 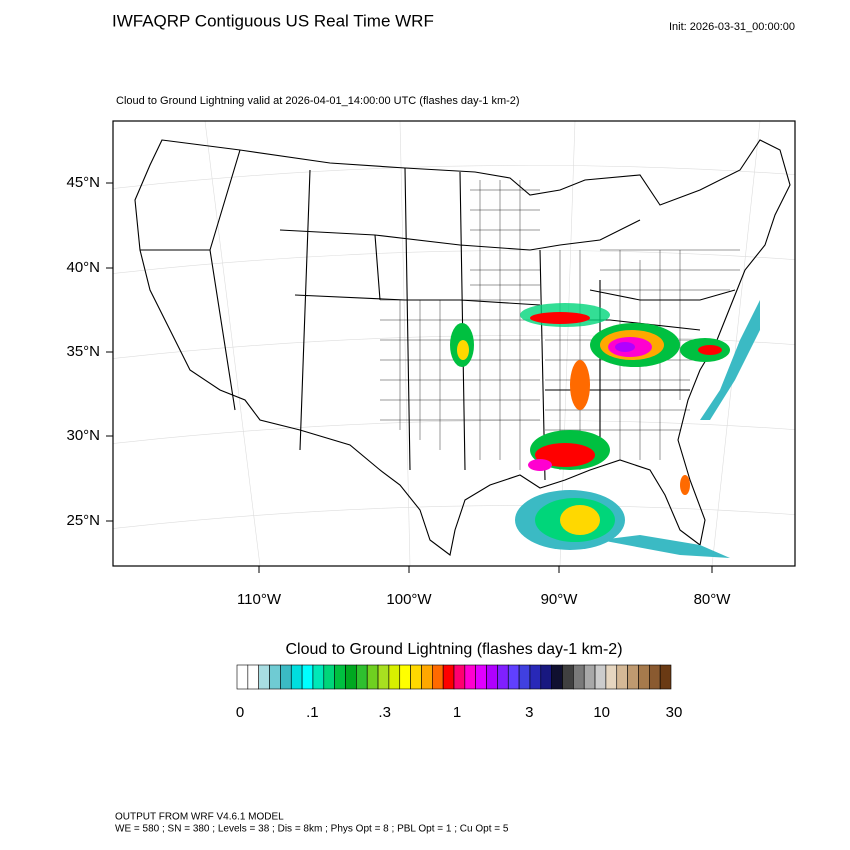 I want to click on colorbar-label: 1, so click(x=457, y=712).